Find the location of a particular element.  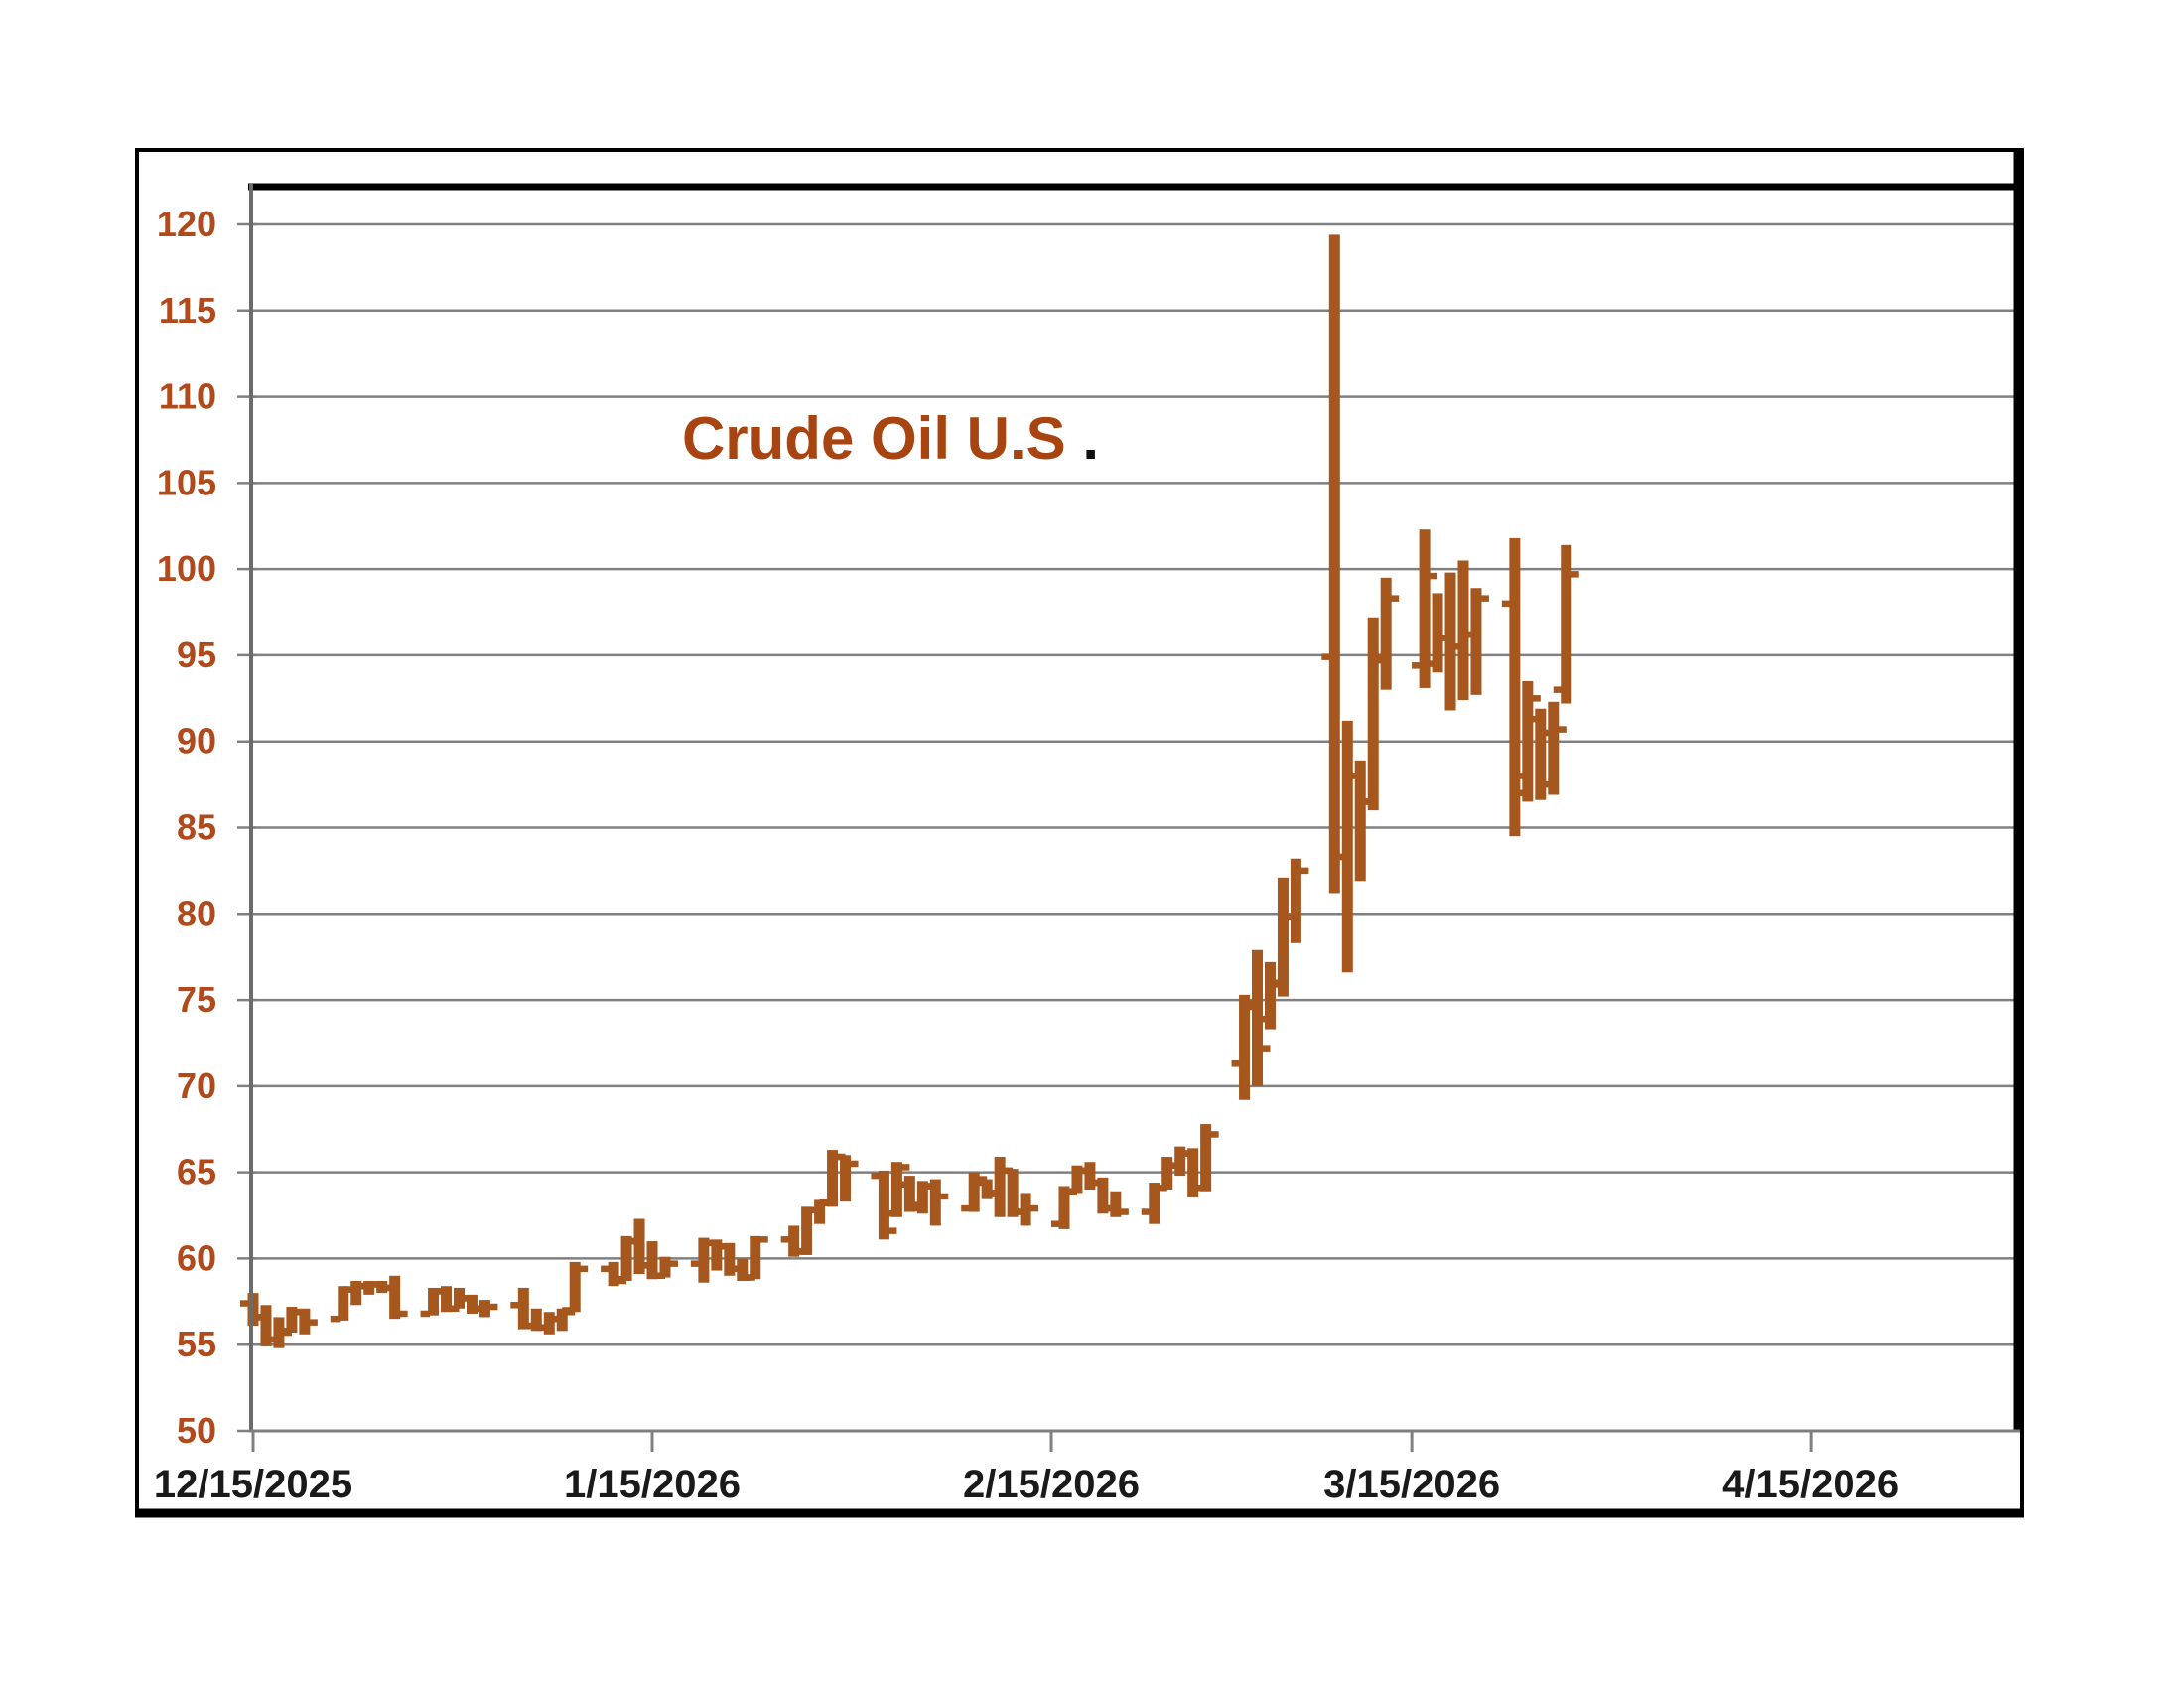

y-axis-label-70: 70 is located at coordinates (196, 1085).